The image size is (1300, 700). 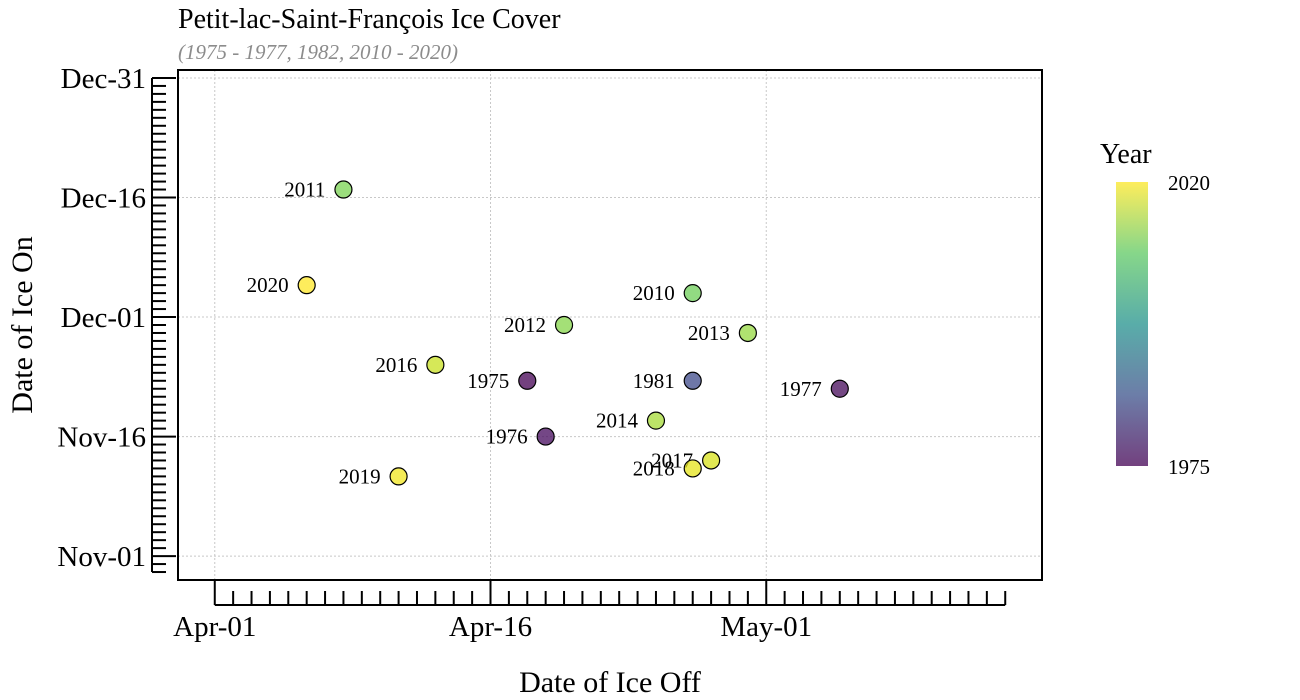 What do you see at coordinates (103, 199) in the screenshot?
I see `y-tick-label: Dec-16` at bounding box center [103, 199].